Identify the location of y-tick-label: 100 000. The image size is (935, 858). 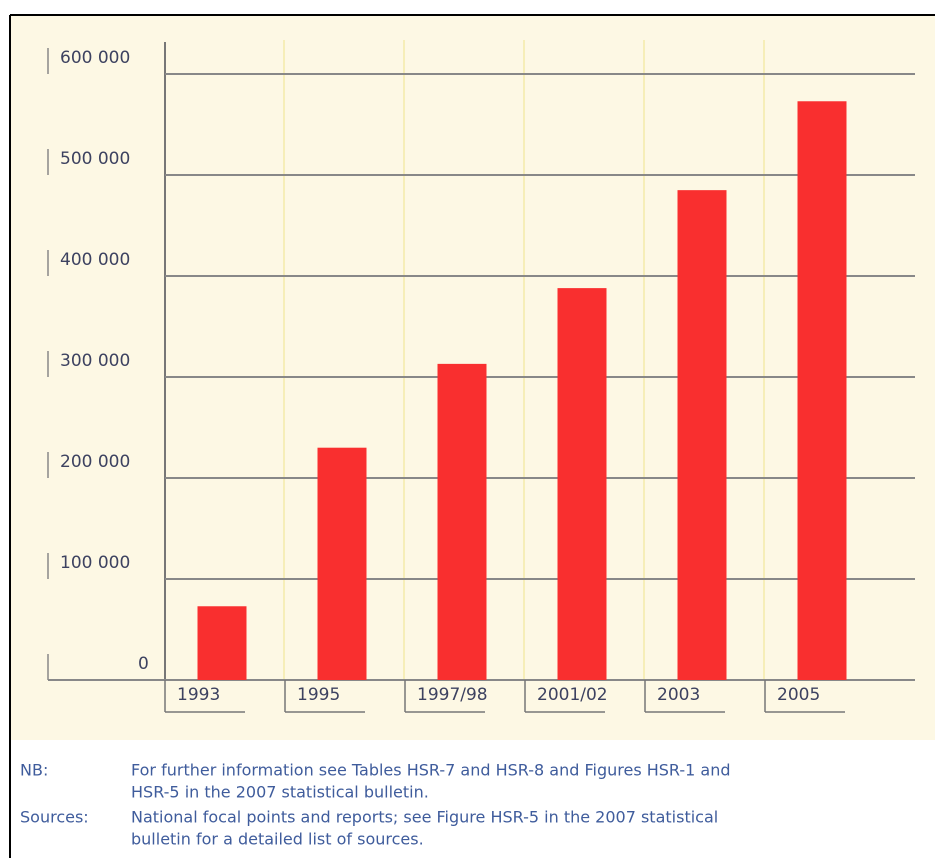
(95, 563).